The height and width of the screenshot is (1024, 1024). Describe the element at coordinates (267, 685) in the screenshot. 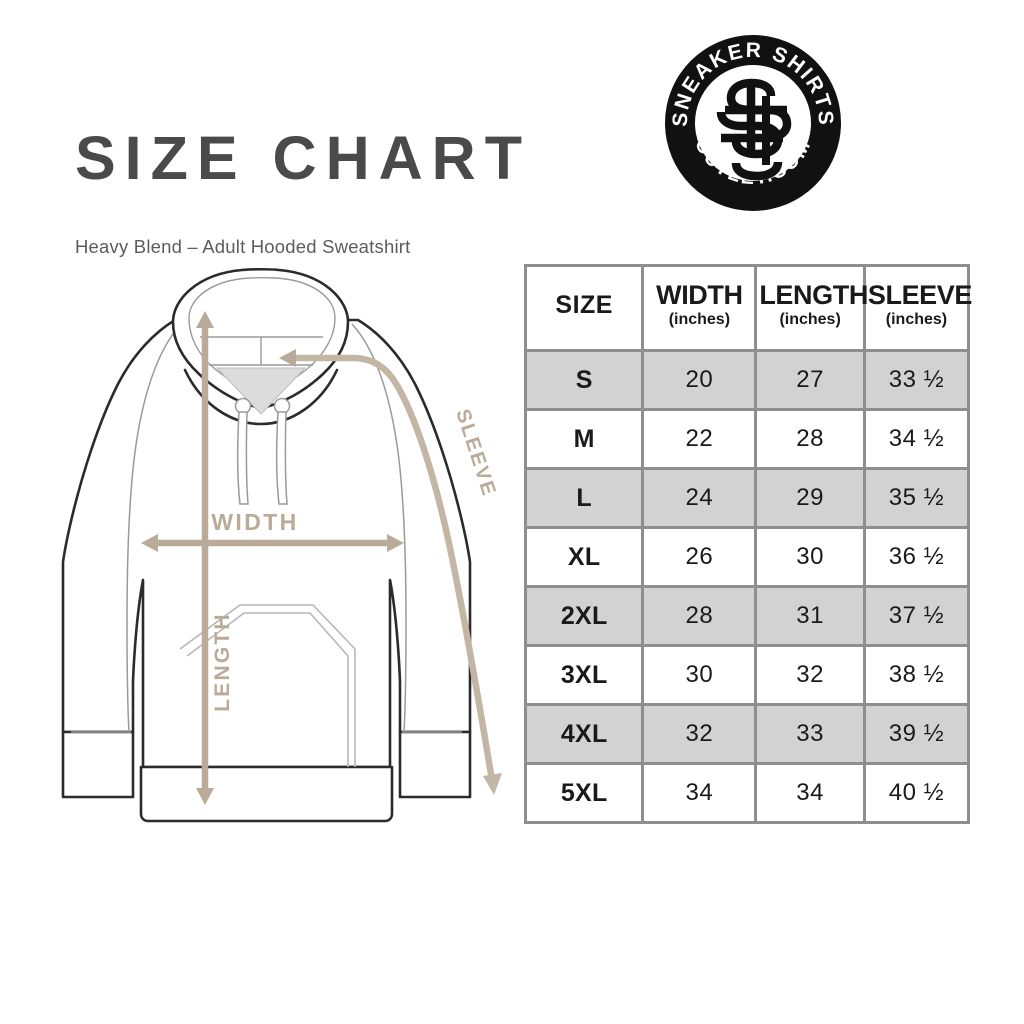

I see `hoodie-pocket` at that location.